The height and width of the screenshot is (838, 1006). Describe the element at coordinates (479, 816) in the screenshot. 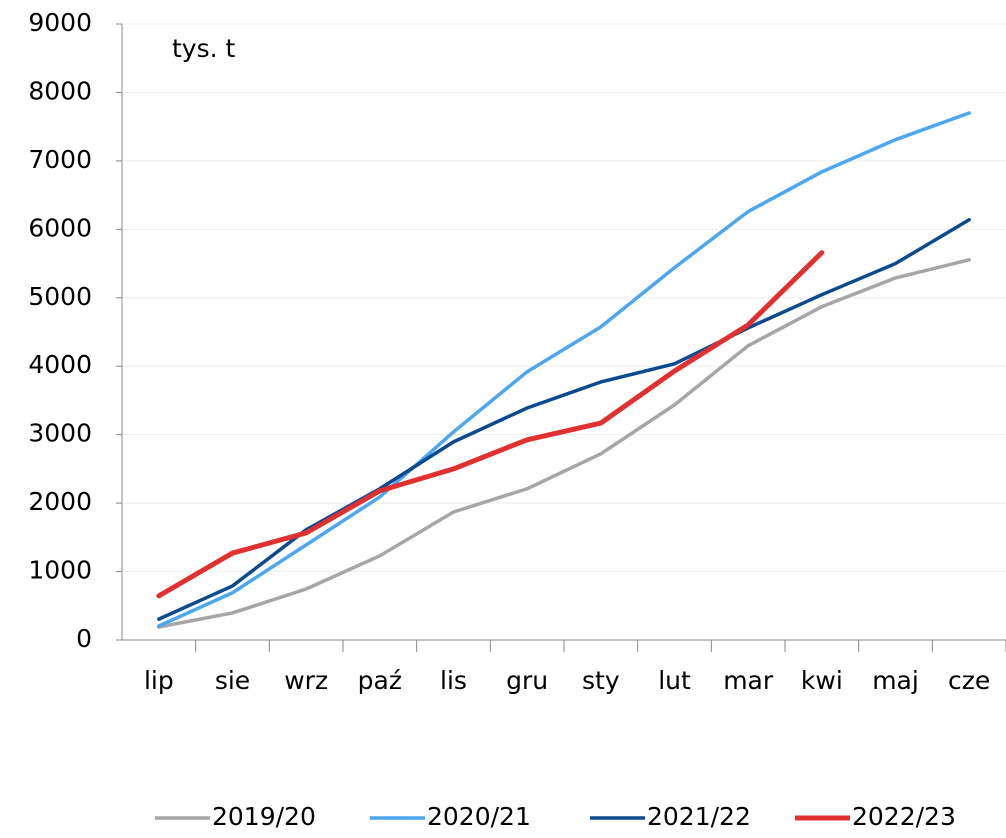

I see `legend-label: 2020/21` at that location.